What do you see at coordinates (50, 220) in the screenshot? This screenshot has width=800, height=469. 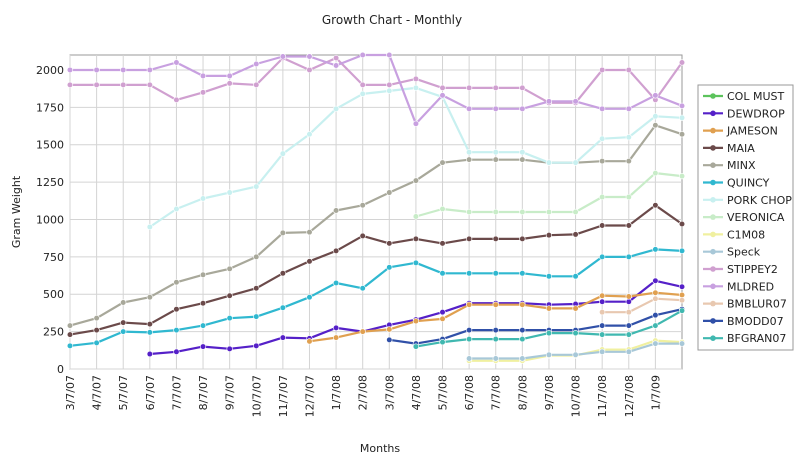 I see `y-axis-ticks: 0 250 500 750 1000 1250 1500 1750 2000` at bounding box center [50, 220].